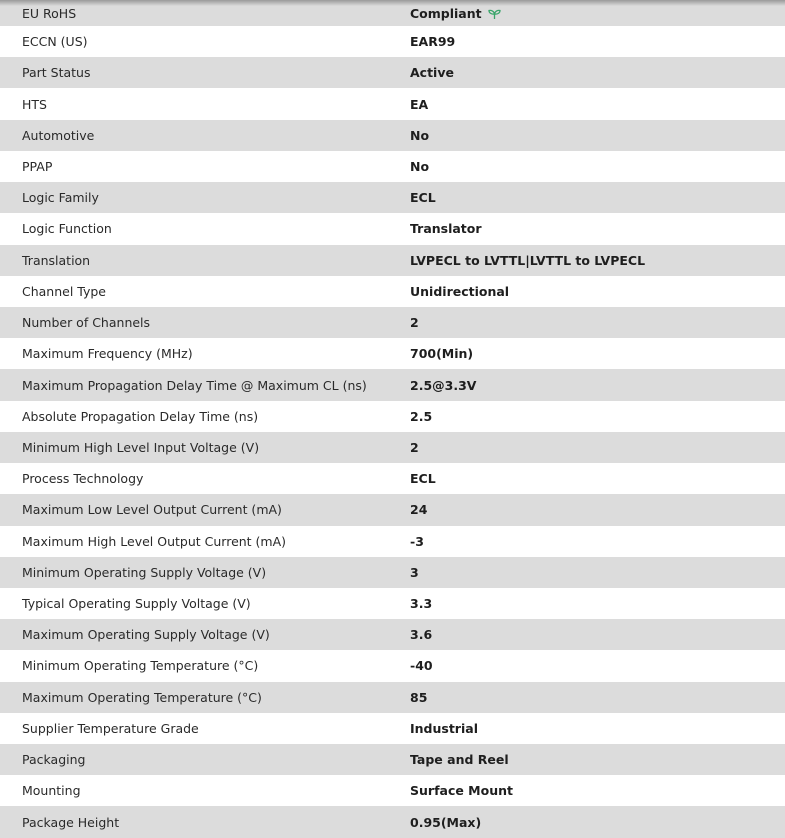 The image size is (785, 838). Describe the element at coordinates (392, 354) in the screenshot. I see `spec-row: Maximum Frequency (MHz) 700(Min)` at that location.